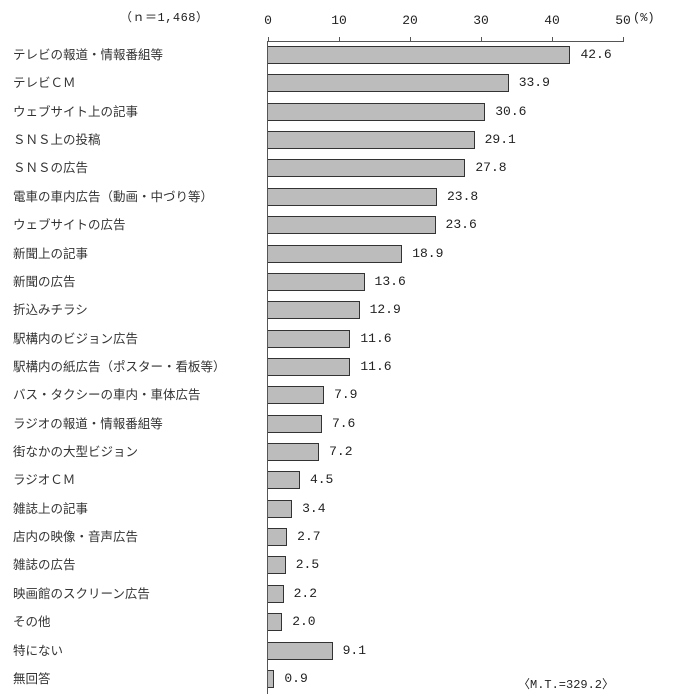 The width and height of the screenshot is (673, 700). What do you see at coordinates (44, 564) in the screenshot?
I see `category-label: 雑誌の広告` at bounding box center [44, 564].